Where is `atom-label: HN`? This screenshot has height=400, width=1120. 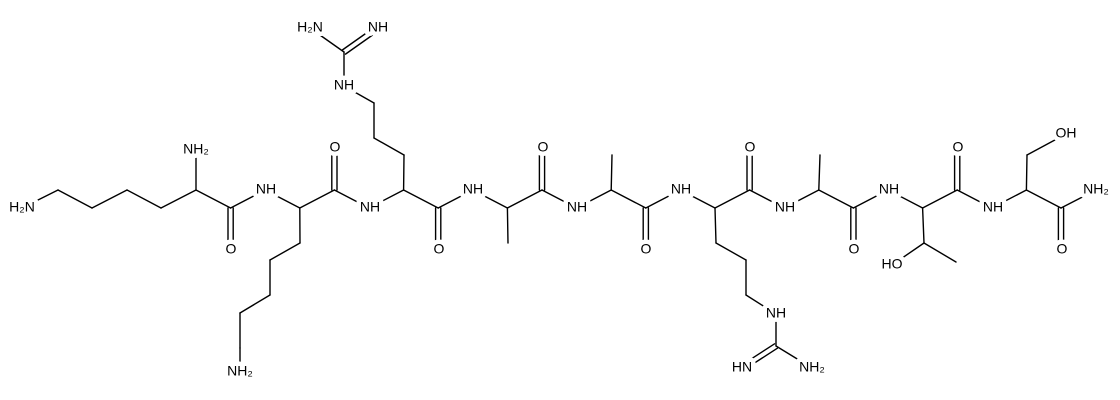
atom-label: HN is located at coordinates (742, 367).